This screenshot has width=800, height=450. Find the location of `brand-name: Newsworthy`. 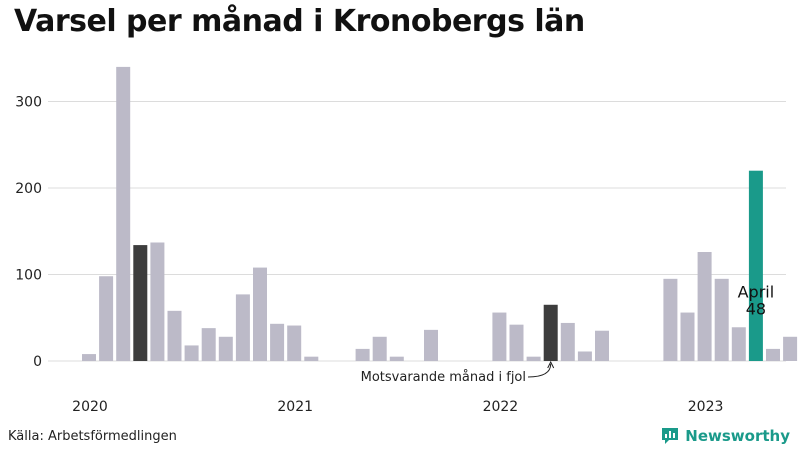

brand-name: Newsworthy is located at coordinates (737, 436).